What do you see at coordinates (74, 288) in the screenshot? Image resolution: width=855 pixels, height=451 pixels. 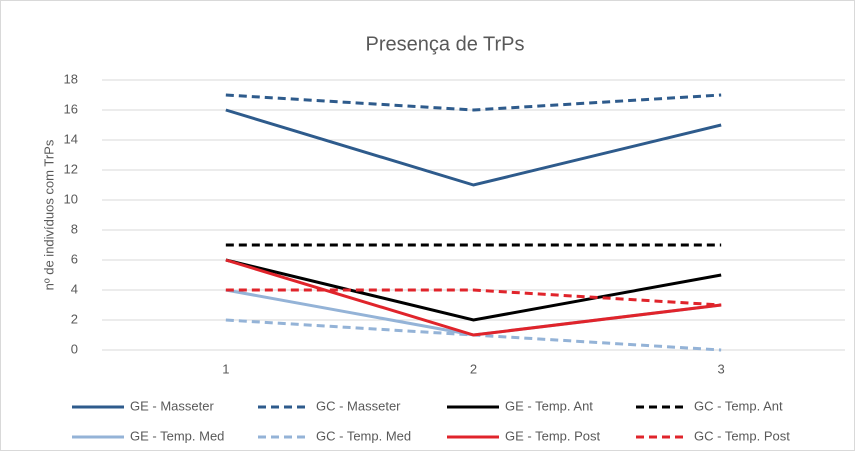 I see `y-tick-label: 4` at bounding box center [74, 288].